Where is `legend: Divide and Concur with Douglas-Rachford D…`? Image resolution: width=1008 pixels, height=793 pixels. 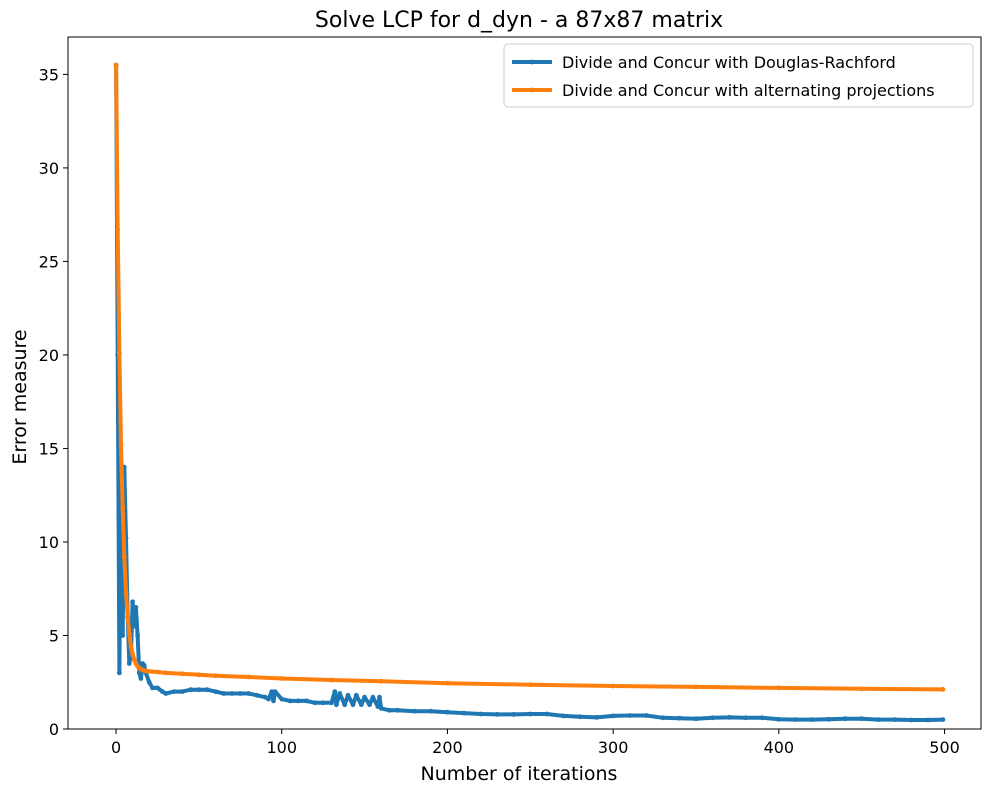 legend: Divide and Concur with Douglas-Rachford D… is located at coordinates (738, 75).